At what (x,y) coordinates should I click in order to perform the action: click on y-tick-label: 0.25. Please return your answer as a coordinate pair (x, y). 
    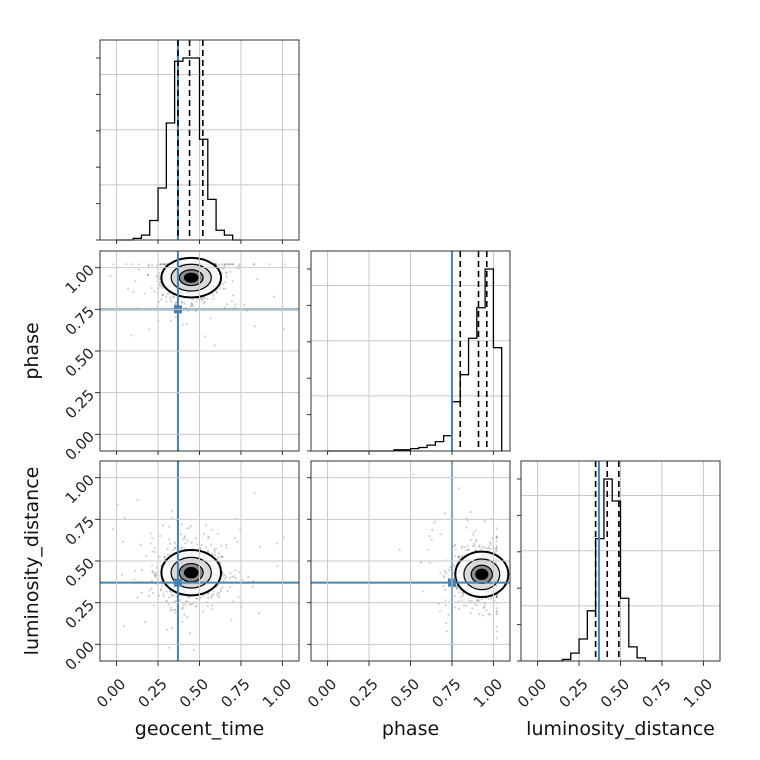
    Looking at the image, I should click on (80, 404).